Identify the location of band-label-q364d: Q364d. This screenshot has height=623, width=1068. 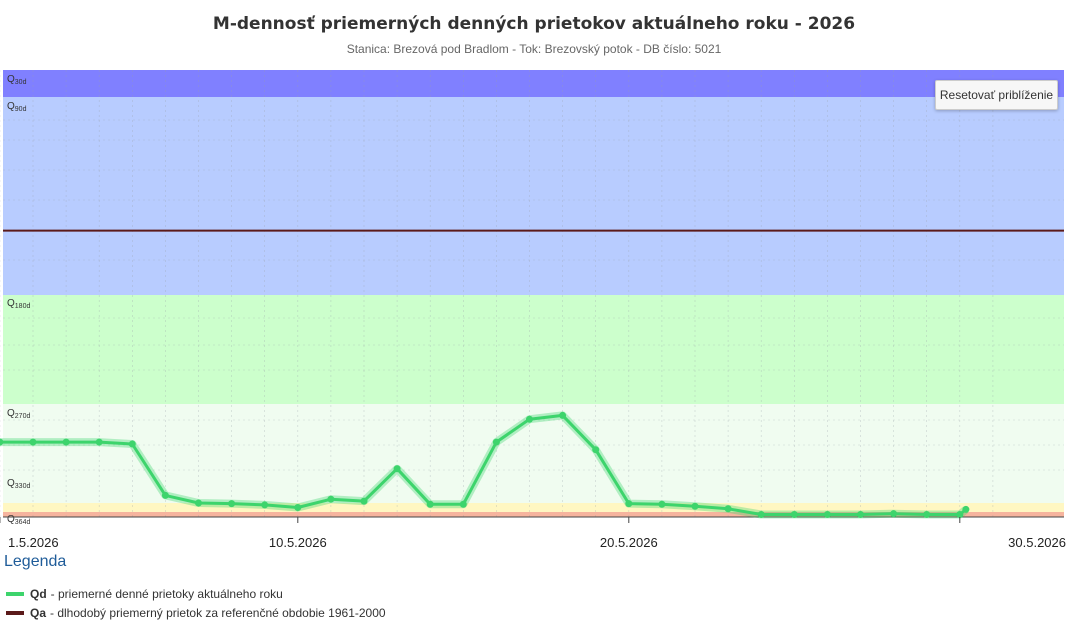
(18, 520).